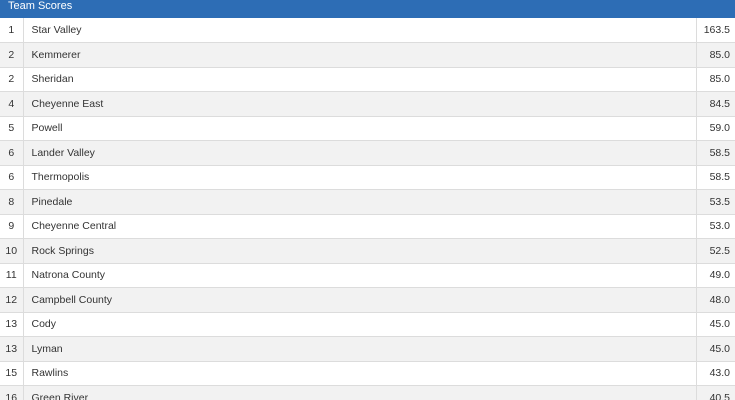 The height and width of the screenshot is (400, 735). Describe the element at coordinates (359, 300) in the screenshot. I see `team-cell: Campbell County` at that location.